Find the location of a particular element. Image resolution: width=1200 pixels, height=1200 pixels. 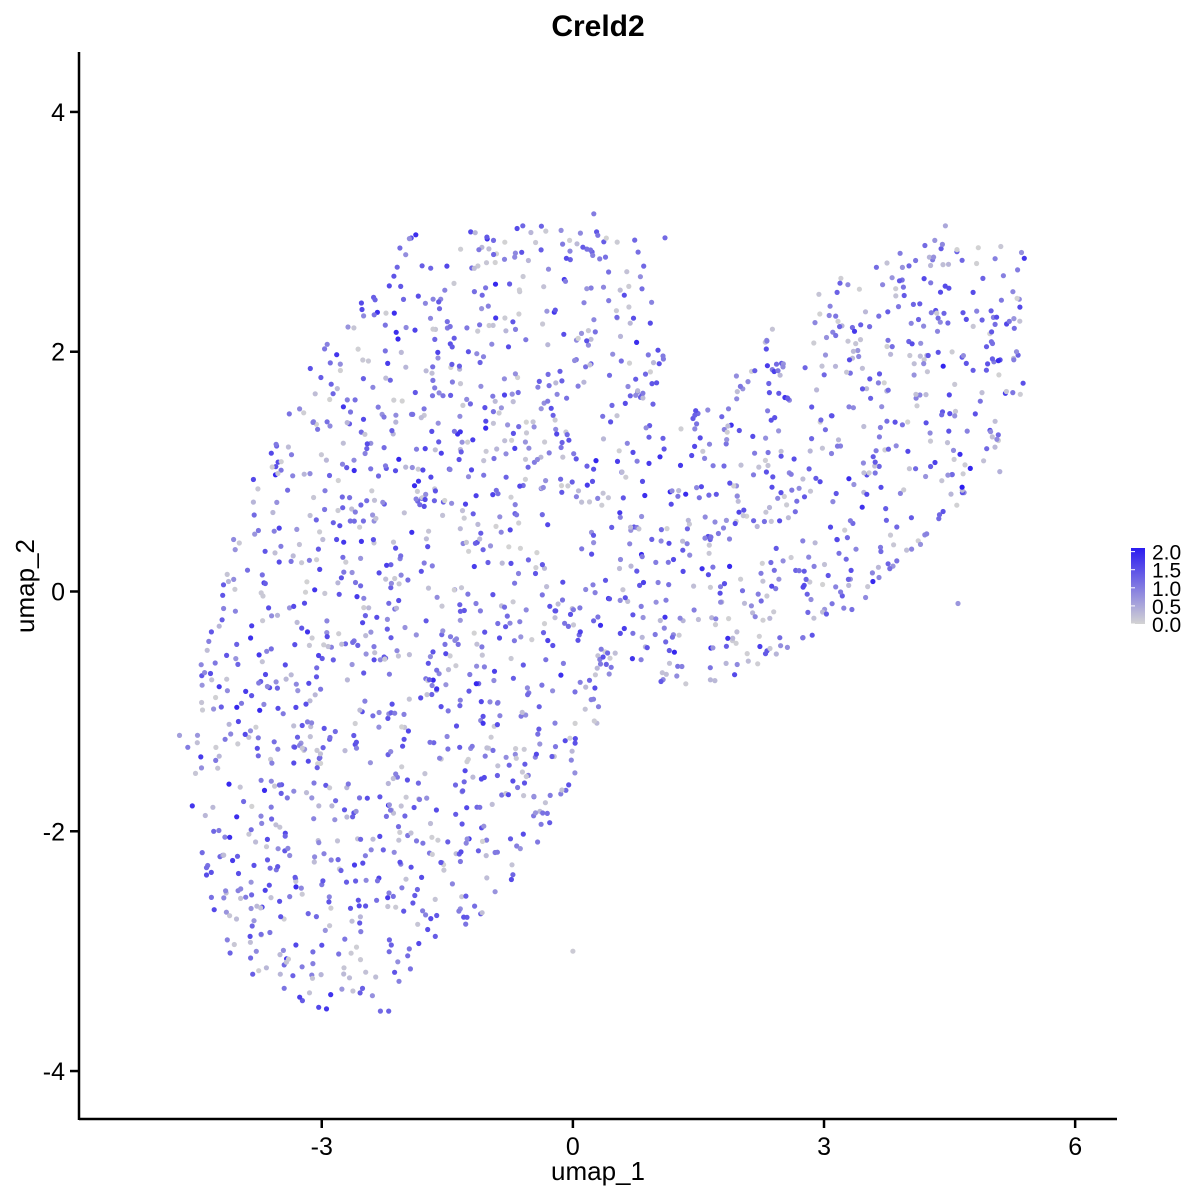

colorbar-tick-label: 0.0 is located at coordinates (1166, 625).